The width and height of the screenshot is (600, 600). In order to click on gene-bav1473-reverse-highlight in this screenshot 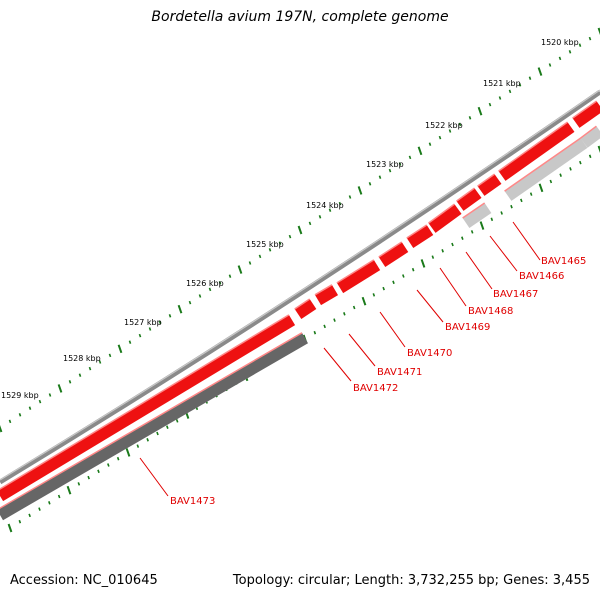, I will do `click(151, 420)`.